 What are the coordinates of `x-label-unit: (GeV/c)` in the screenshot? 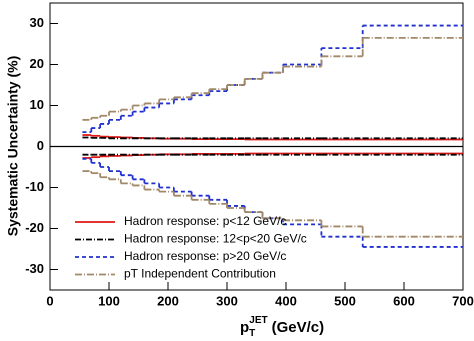 It's located at (298, 327).